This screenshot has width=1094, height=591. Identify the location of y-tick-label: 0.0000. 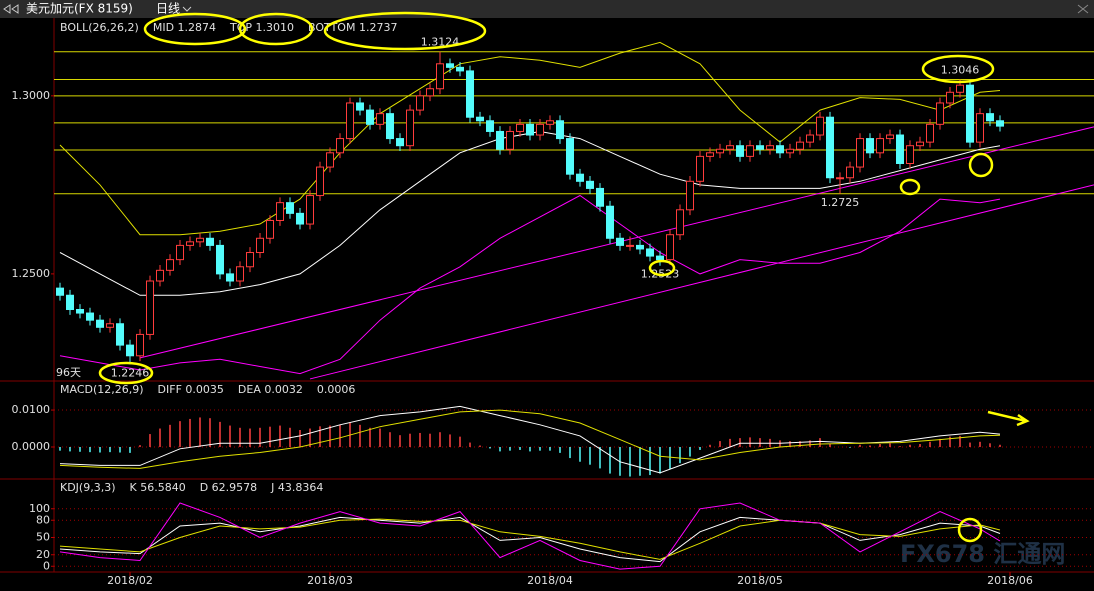
(31, 446).